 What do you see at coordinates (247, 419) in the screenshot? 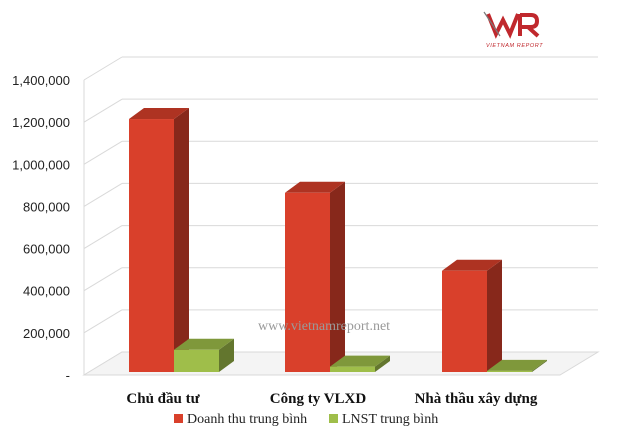
I see `legend-label-doanh-thu: Doanh thu trung bình` at bounding box center [247, 419].